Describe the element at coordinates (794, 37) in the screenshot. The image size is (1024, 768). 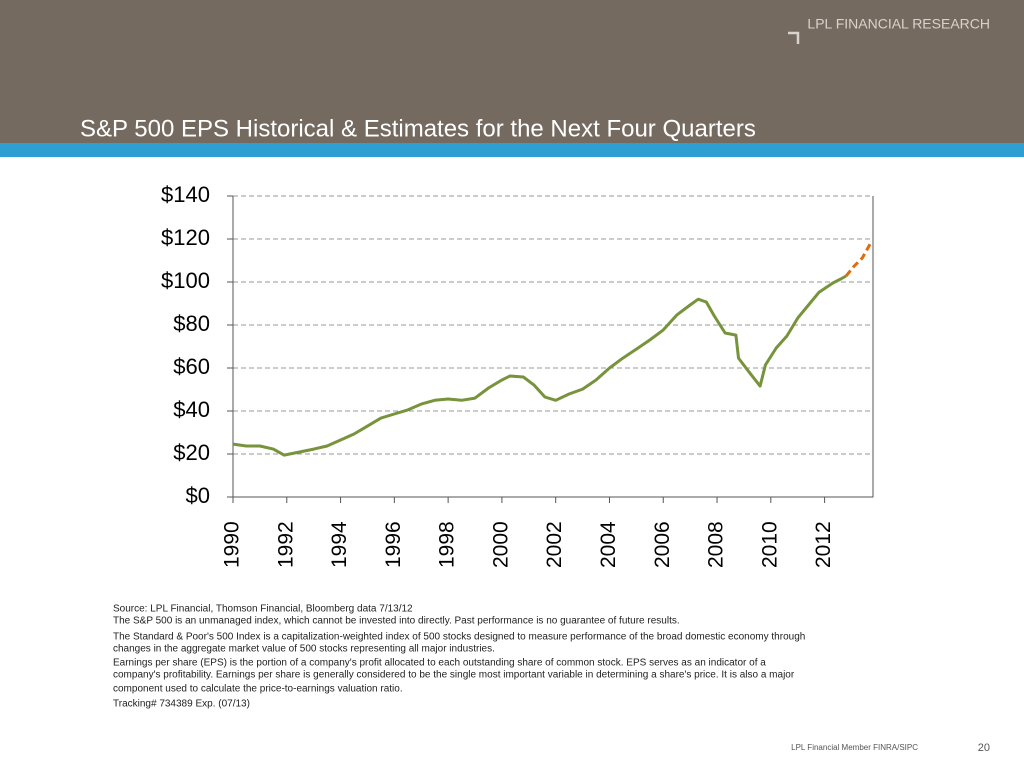
I see `brand-icon` at that location.